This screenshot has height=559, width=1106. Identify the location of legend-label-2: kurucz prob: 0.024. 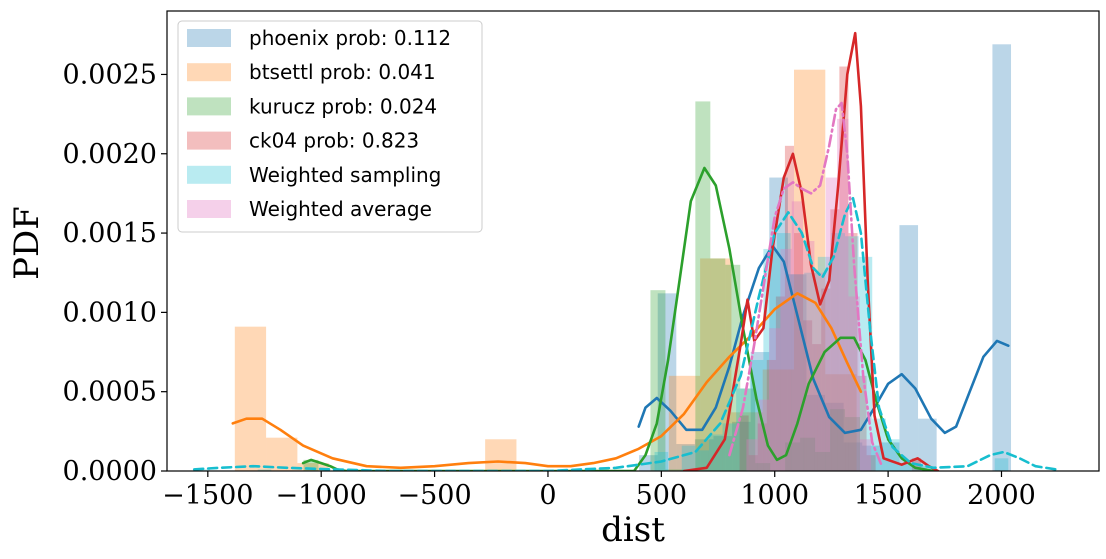
(343, 106).